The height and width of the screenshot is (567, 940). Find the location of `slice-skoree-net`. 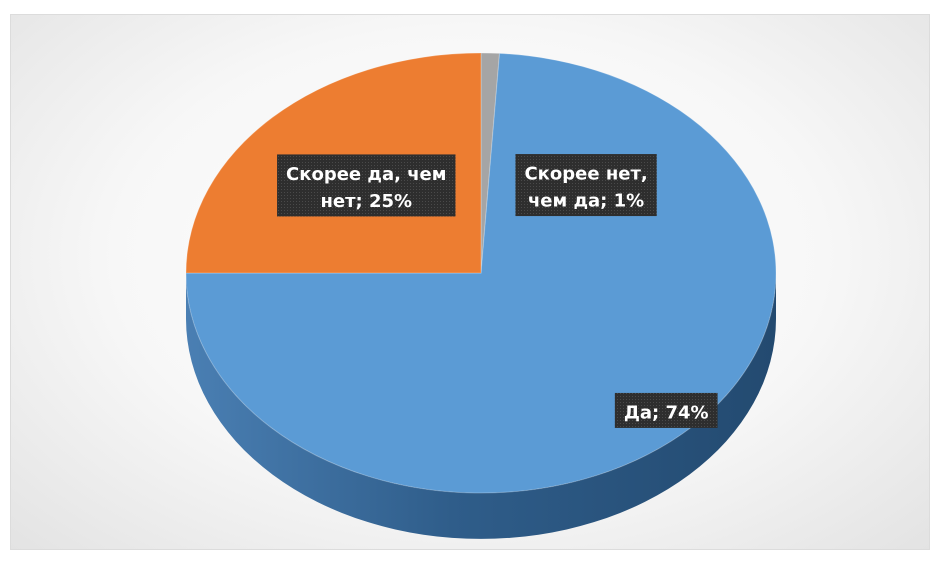

slice-skoree-net is located at coordinates (490, 163).